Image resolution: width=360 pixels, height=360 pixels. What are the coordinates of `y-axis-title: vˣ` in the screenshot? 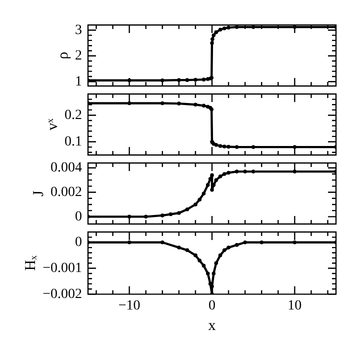 It's located at (52, 124).